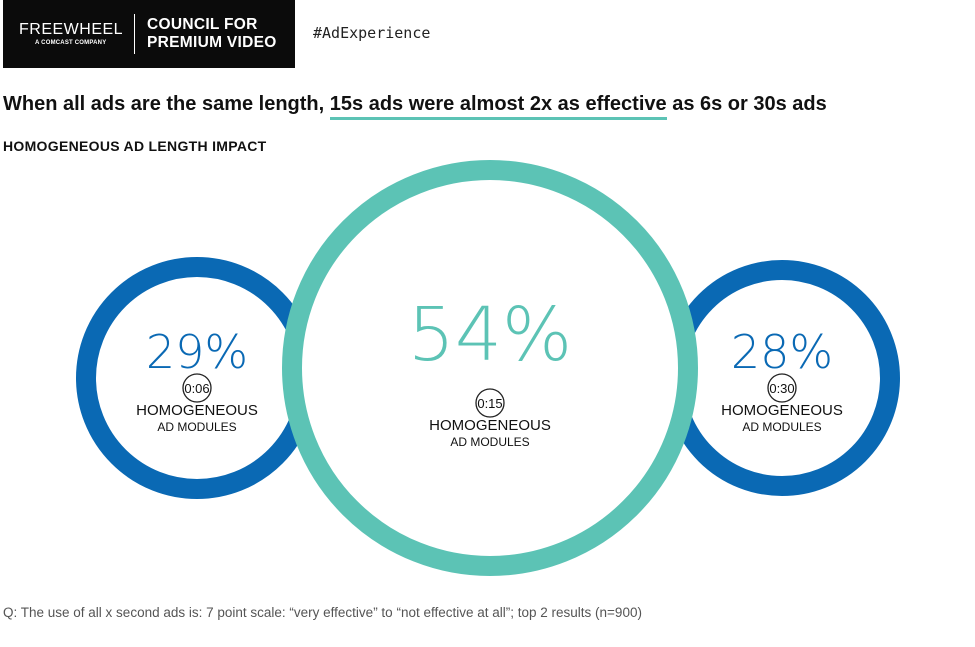 This screenshot has width=975, height=647. I want to click on value-label: 29%, so click(197, 352).